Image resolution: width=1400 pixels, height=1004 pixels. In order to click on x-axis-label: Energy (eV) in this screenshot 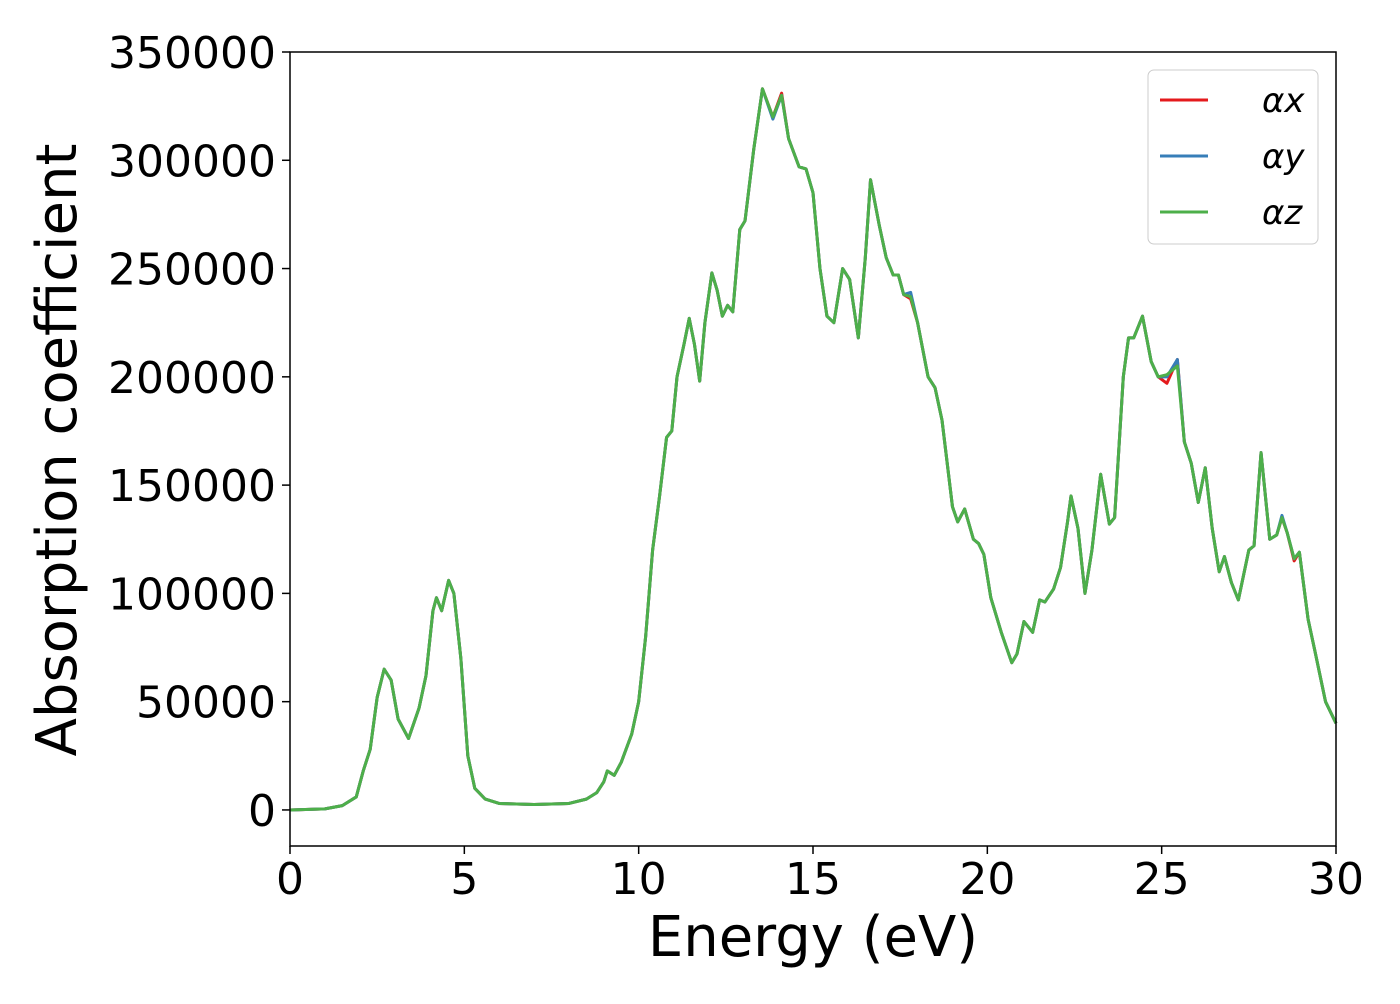, I will do `click(813, 937)`.